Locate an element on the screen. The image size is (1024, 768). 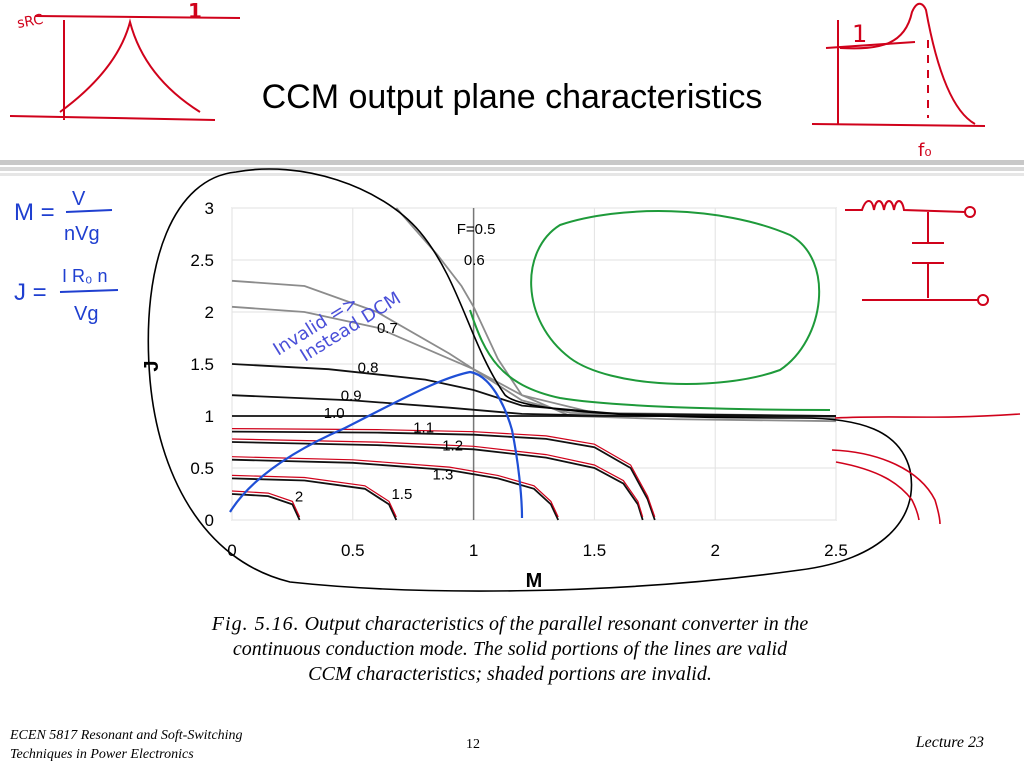
series-label: 1.1 is located at coordinates (423, 428).